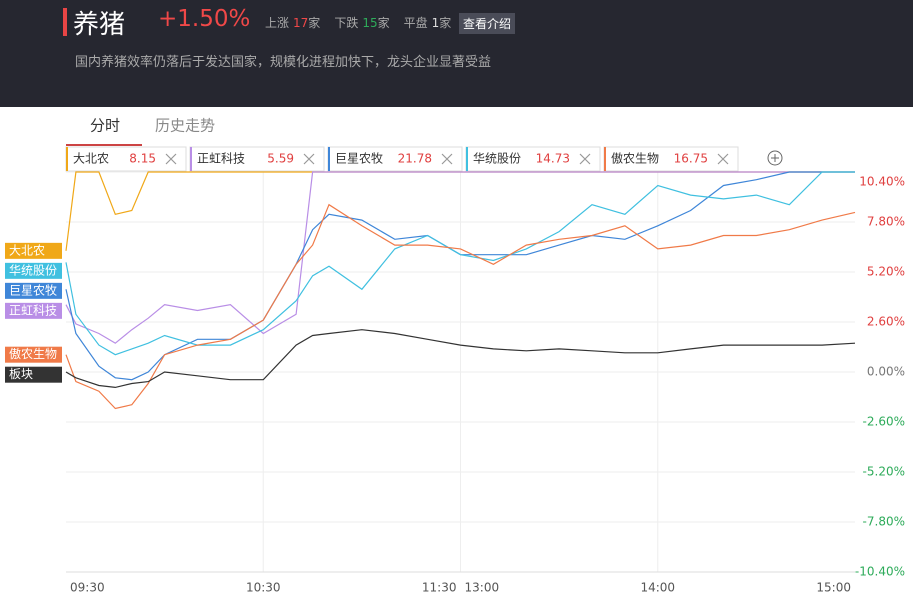  I want to click on y-tick-label: 10.40%, so click(882, 182).